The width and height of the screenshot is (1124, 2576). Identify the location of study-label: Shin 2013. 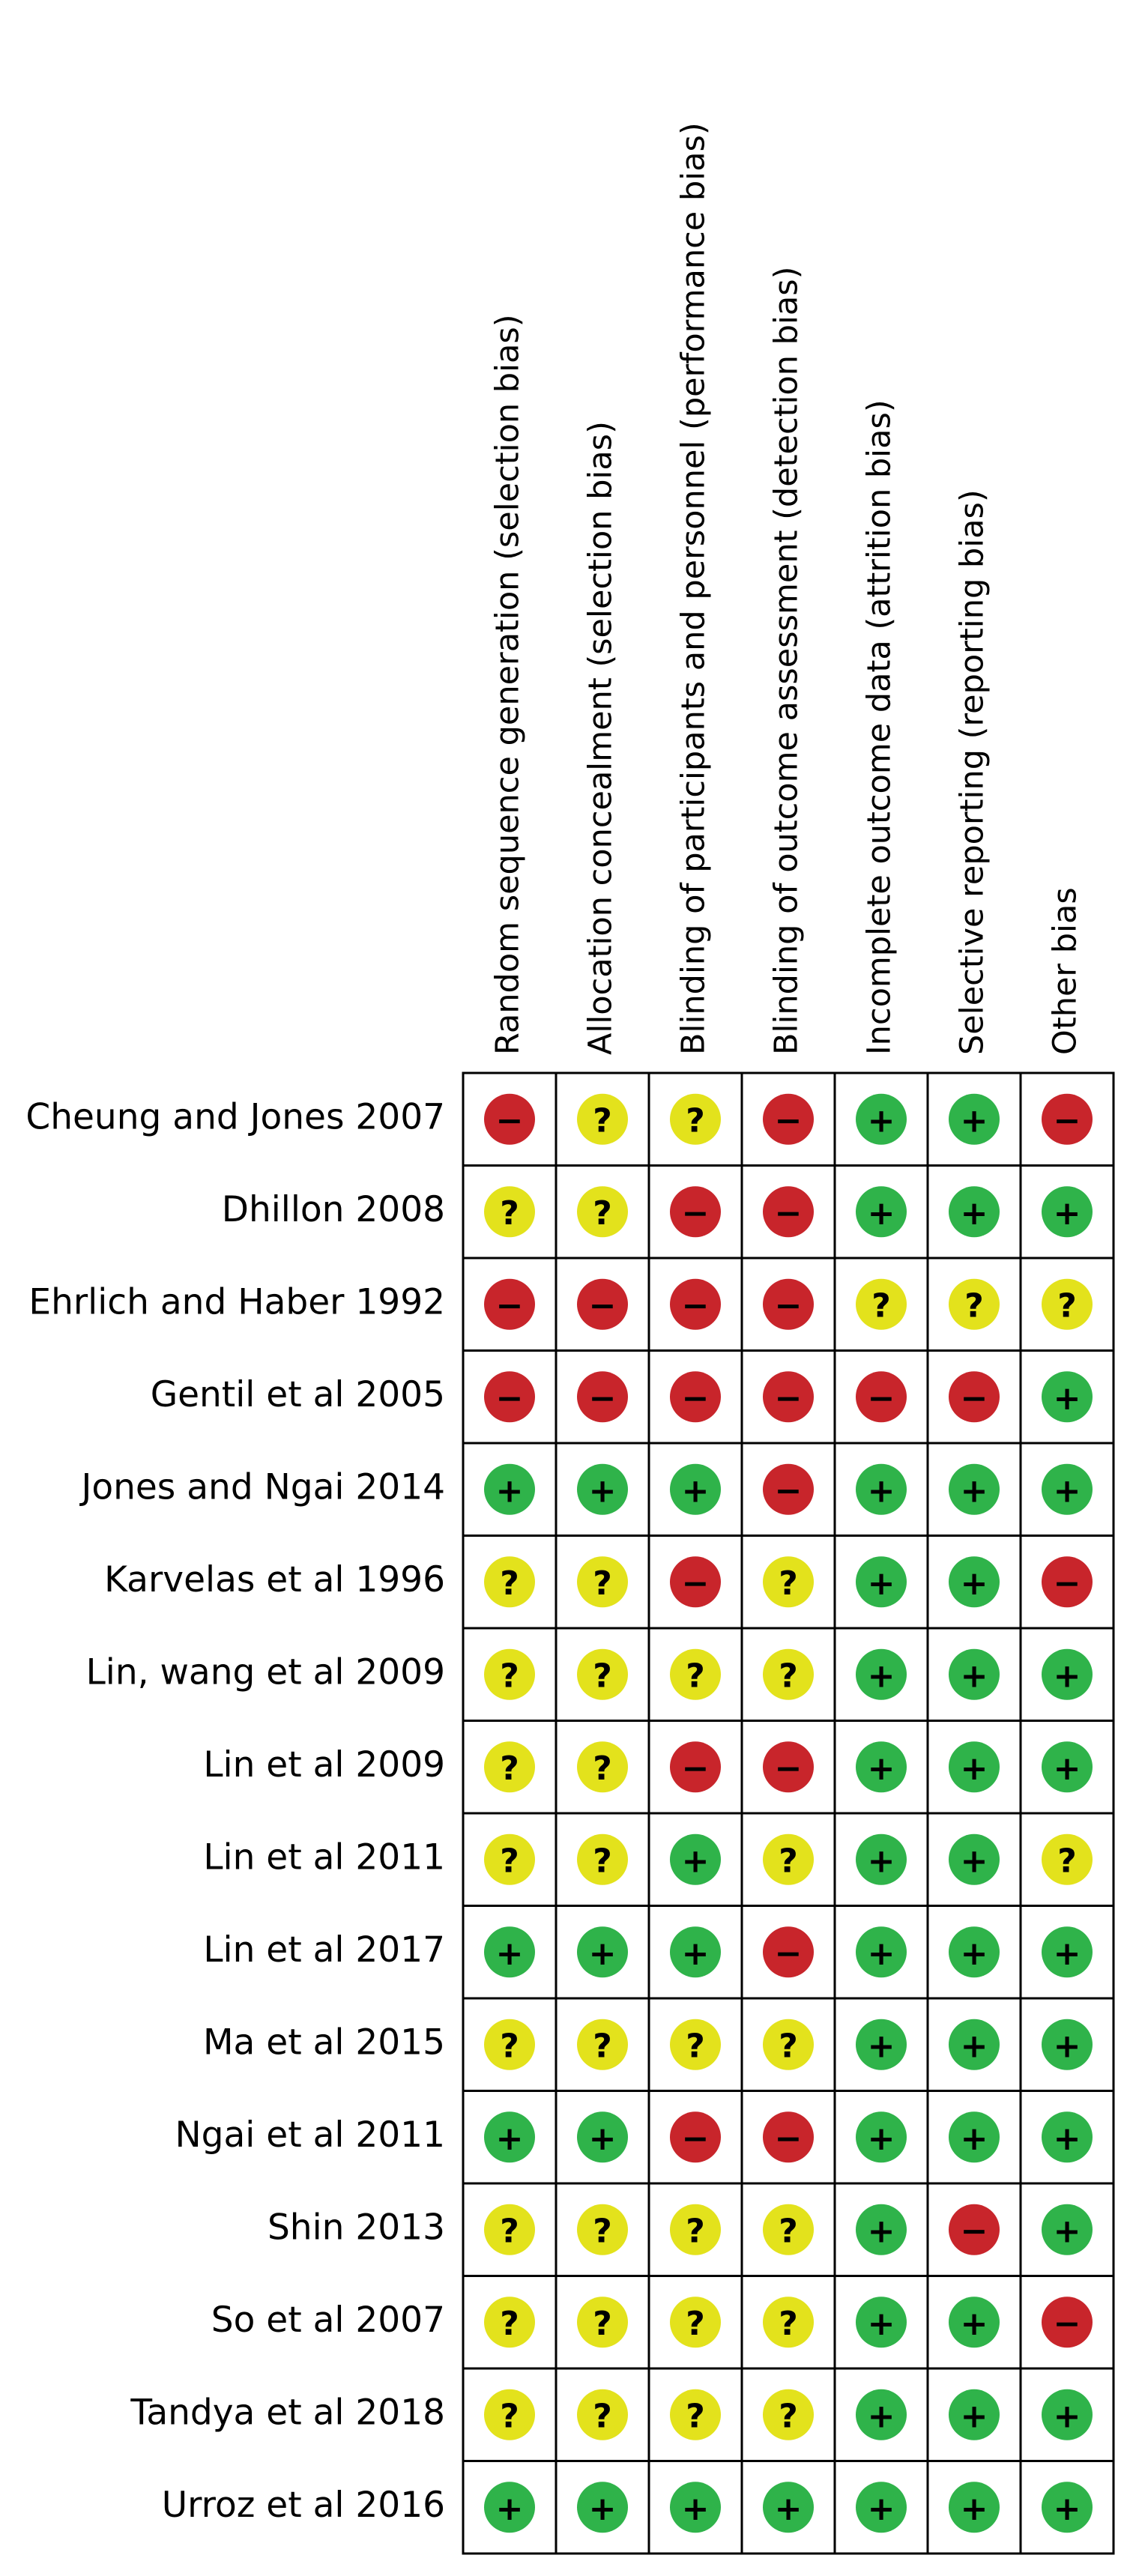
(356, 2227).